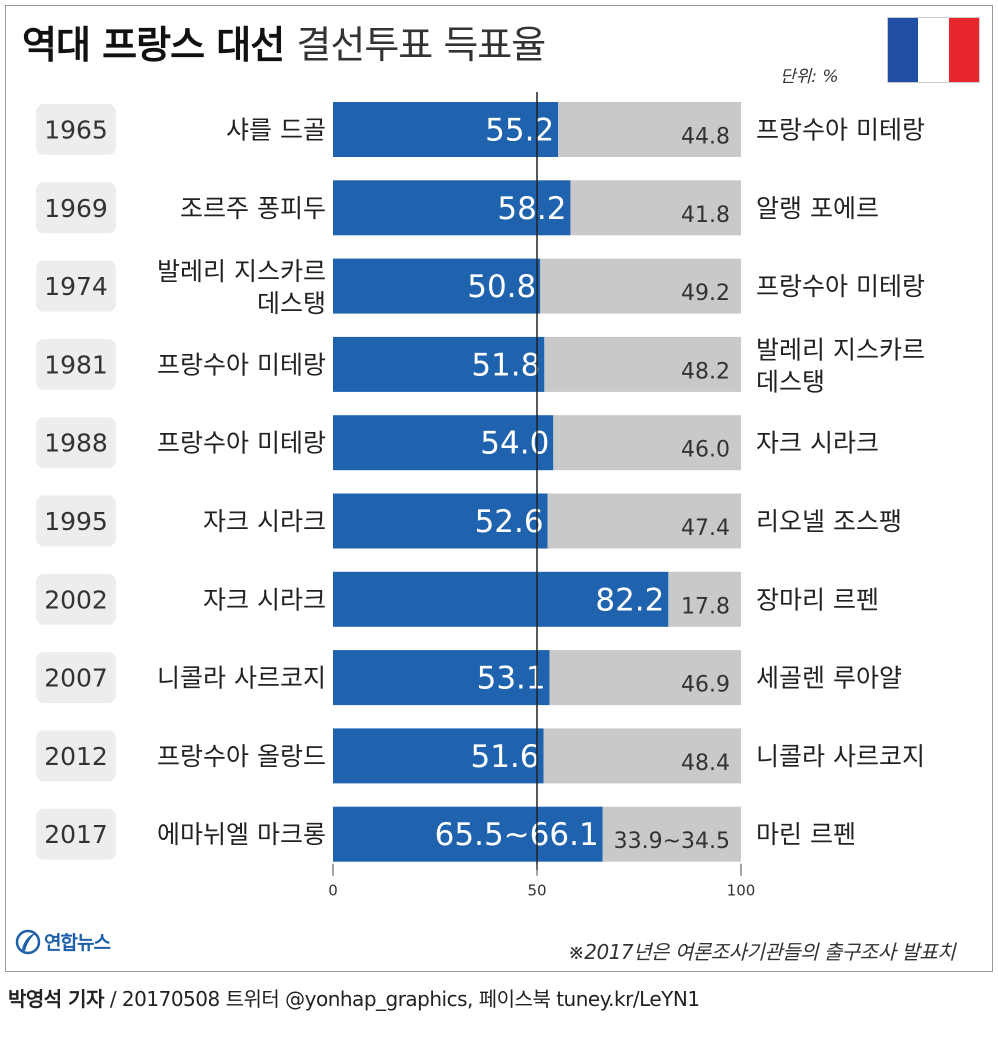 The width and height of the screenshot is (998, 1042). Describe the element at coordinates (817, 443) in the screenshot. I see `loser-name: 자크 시라크` at that location.